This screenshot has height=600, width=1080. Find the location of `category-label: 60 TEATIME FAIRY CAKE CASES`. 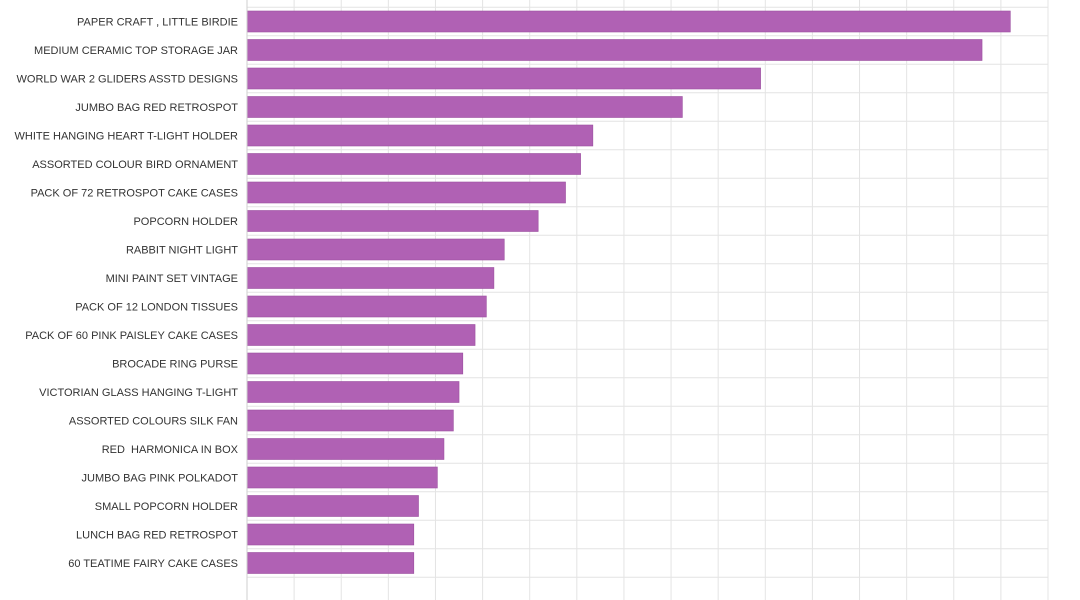

category-label: 60 TEATIME FAIRY CAKE CASES is located at coordinates (153, 564).